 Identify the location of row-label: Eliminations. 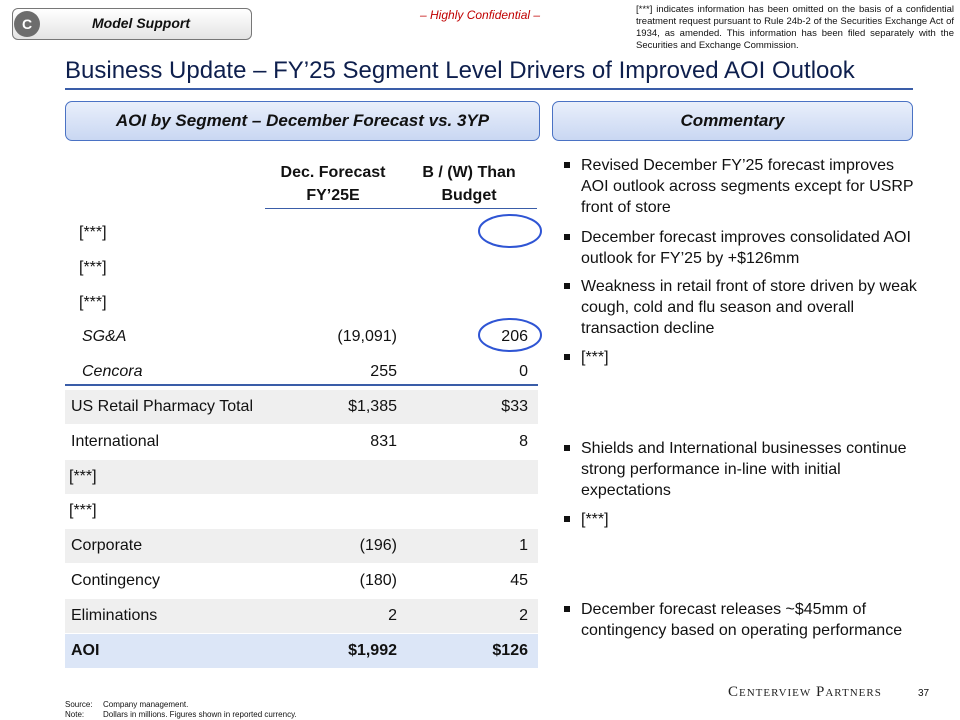
(114, 615).